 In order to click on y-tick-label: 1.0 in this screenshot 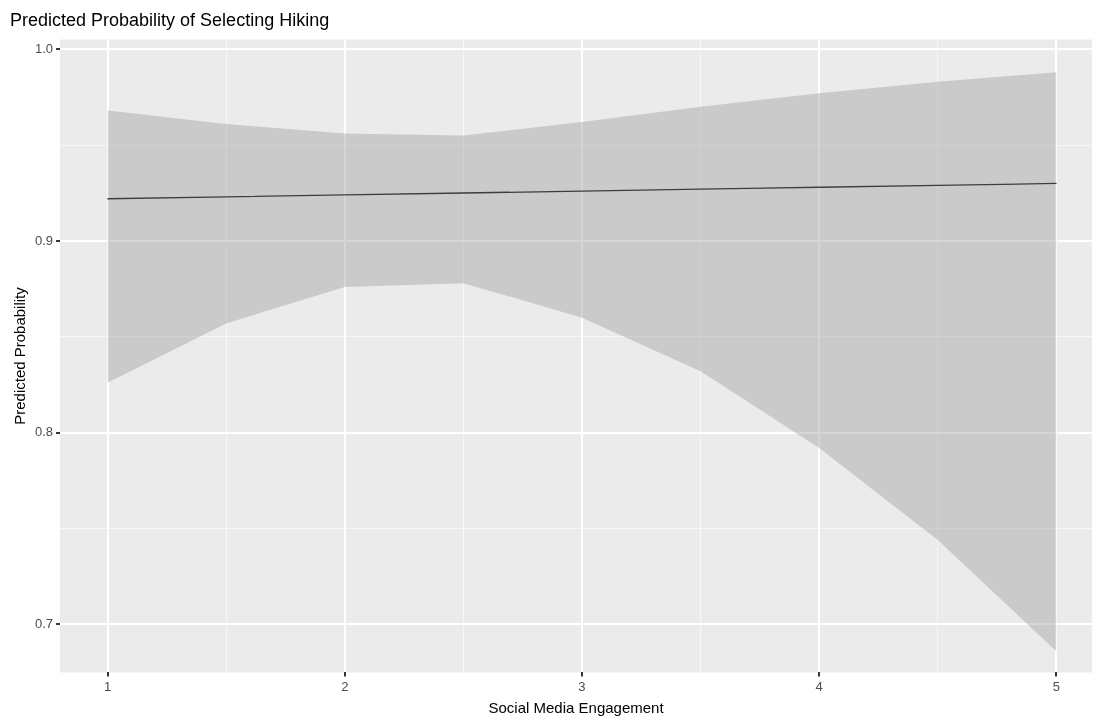, I will do `click(44, 48)`.